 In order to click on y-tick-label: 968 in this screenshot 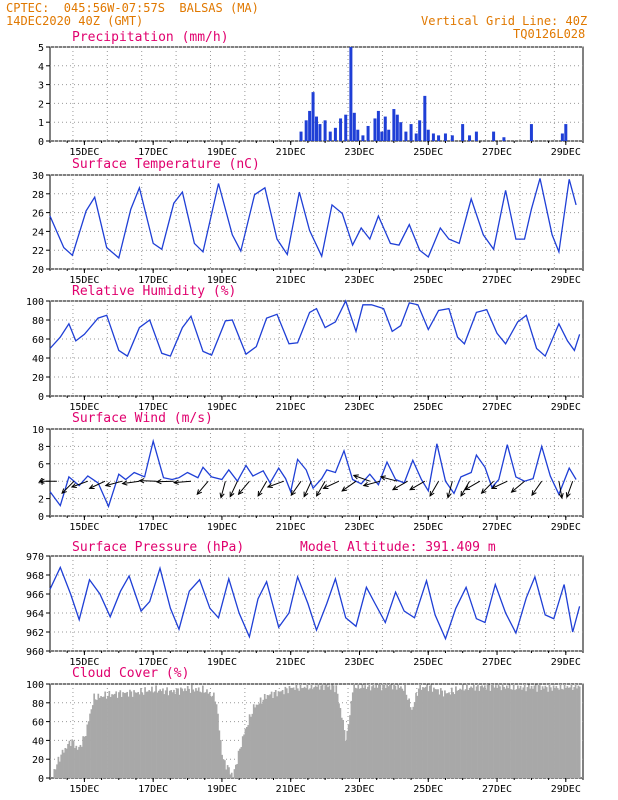, I will do `click(35, 576)`.